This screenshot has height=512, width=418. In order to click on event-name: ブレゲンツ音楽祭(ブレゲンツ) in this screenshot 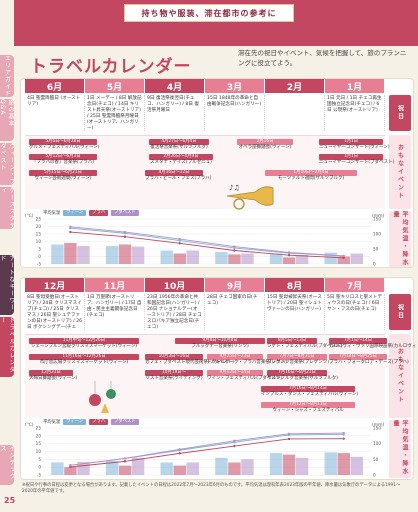, I will do `click(298, 362)`.